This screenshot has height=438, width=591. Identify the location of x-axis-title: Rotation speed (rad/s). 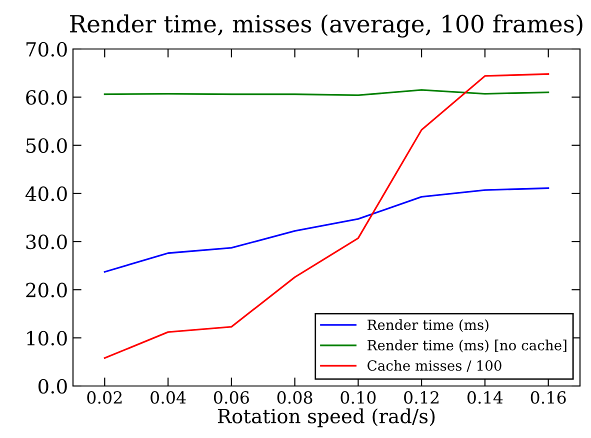
(326, 418).